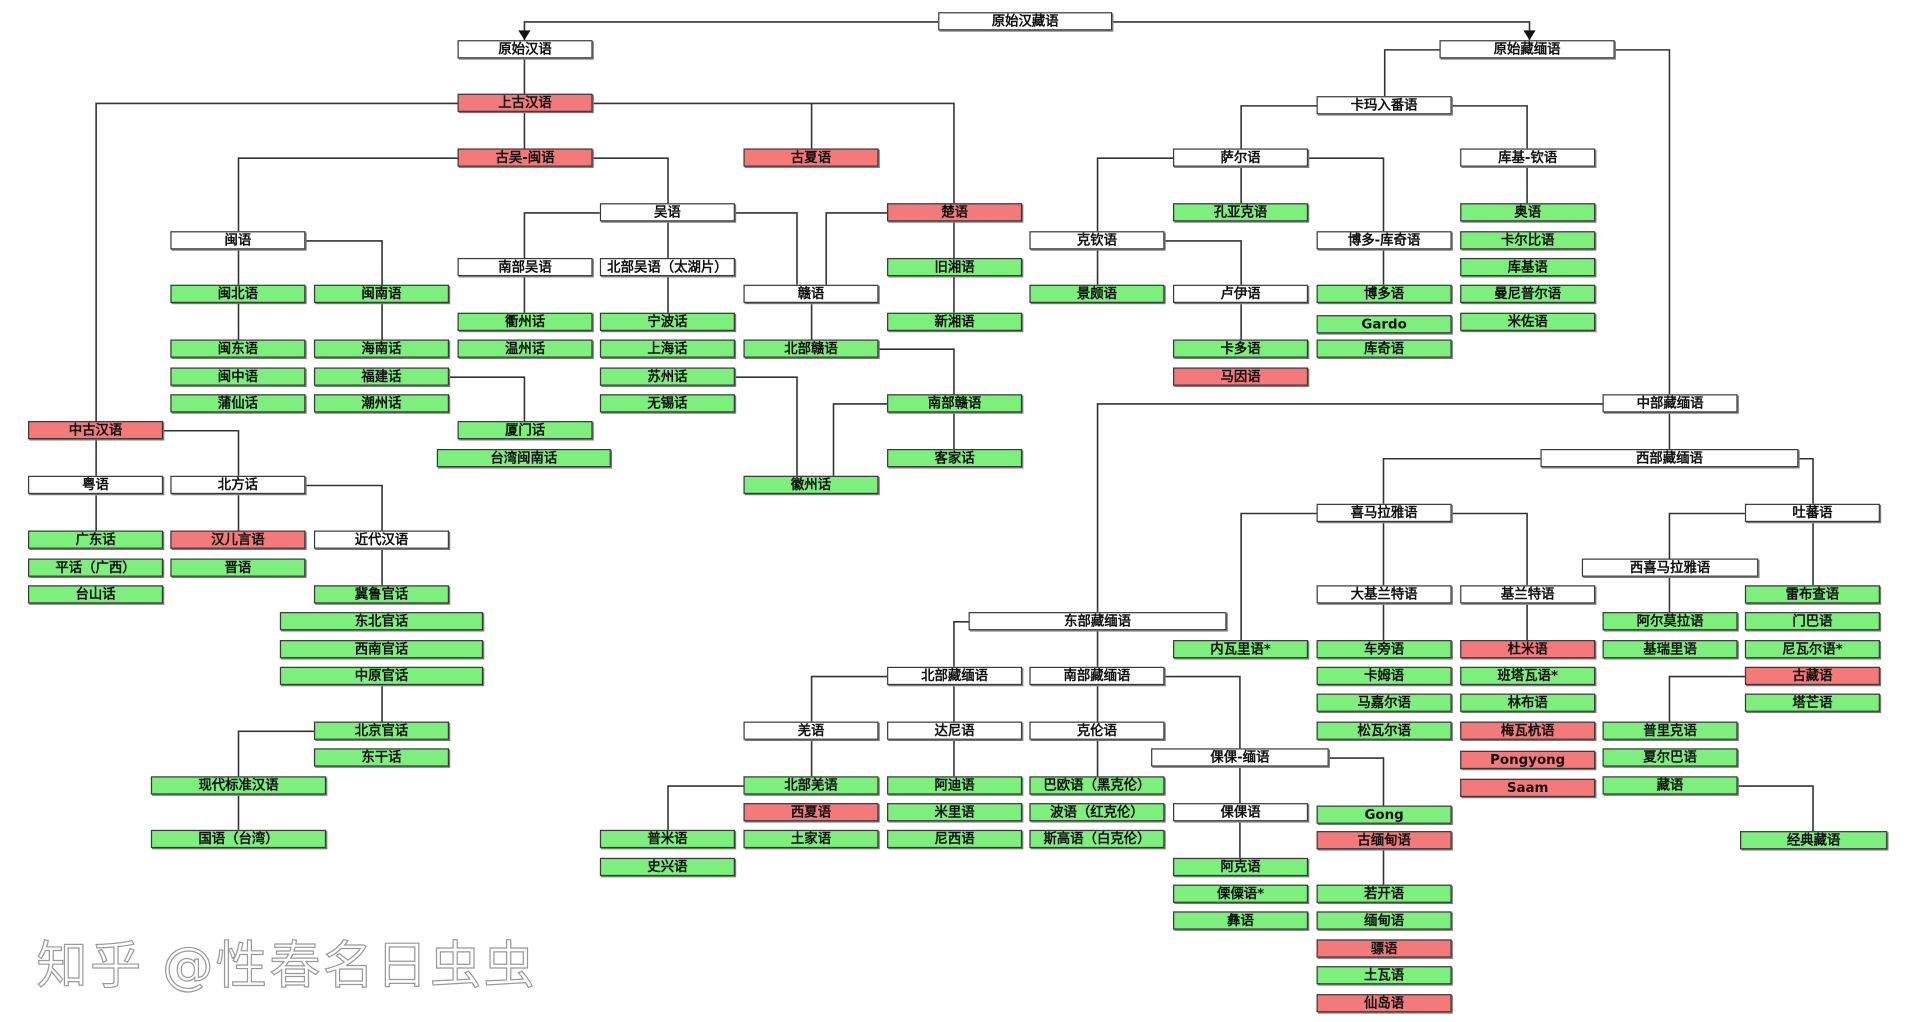 This screenshot has height=1022, width=1908. What do you see at coordinates (811, 485) in the screenshot?
I see `language-node-living: 徽州话` at bounding box center [811, 485].